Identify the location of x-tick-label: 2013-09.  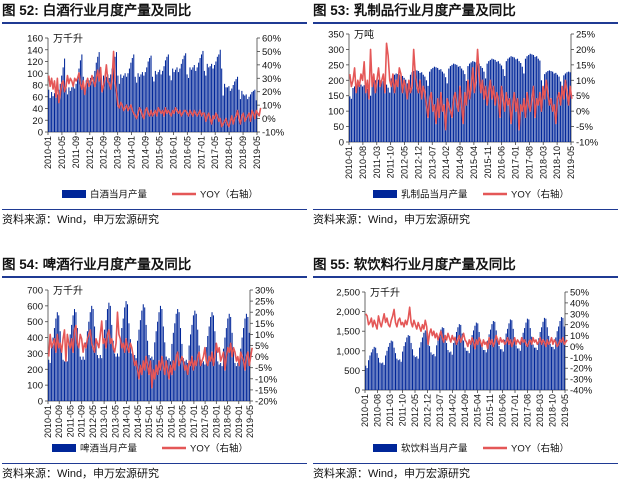
(118, 152).